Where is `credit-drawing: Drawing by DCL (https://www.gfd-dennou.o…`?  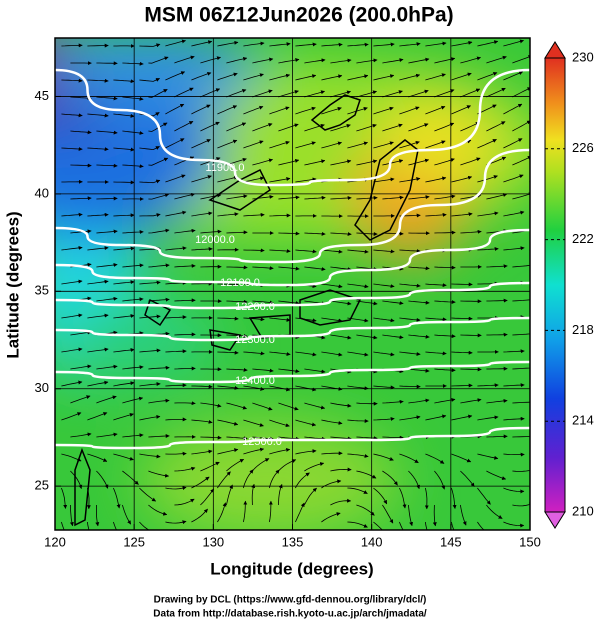
credit-drawing: Drawing by DCL (https://www.gfd-dennou.o… is located at coordinates (290, 600).